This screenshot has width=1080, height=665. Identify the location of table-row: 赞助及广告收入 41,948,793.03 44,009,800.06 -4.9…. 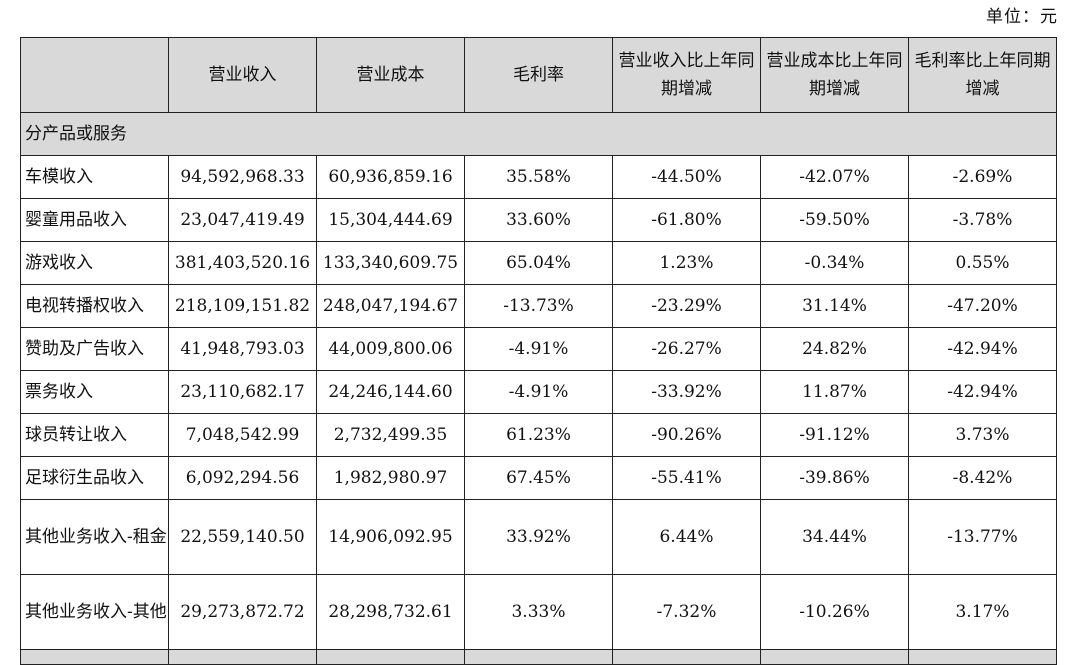
(538, 349).